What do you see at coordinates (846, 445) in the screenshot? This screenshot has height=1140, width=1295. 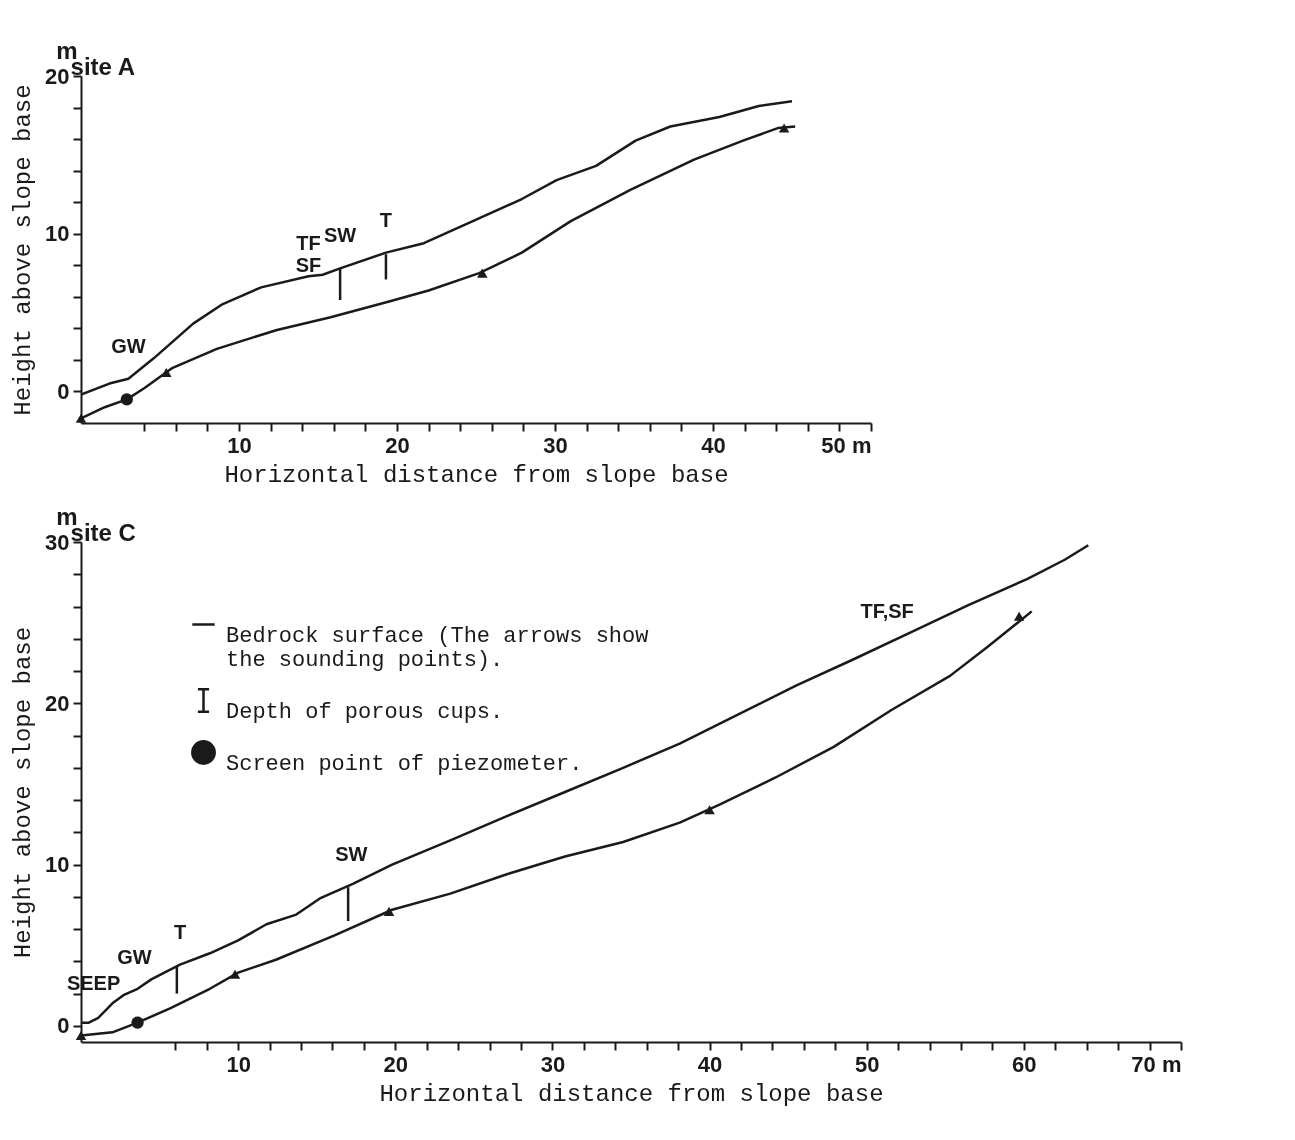 I see `x-tick-label: 50 m` at bounding box center [846, 445].